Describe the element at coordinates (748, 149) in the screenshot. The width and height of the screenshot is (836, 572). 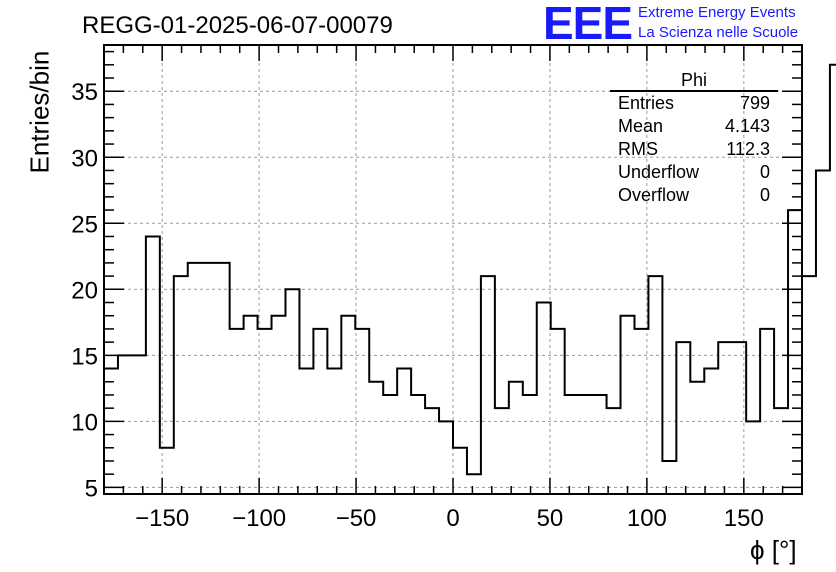
I see `stats-value: 112.3` at that location.